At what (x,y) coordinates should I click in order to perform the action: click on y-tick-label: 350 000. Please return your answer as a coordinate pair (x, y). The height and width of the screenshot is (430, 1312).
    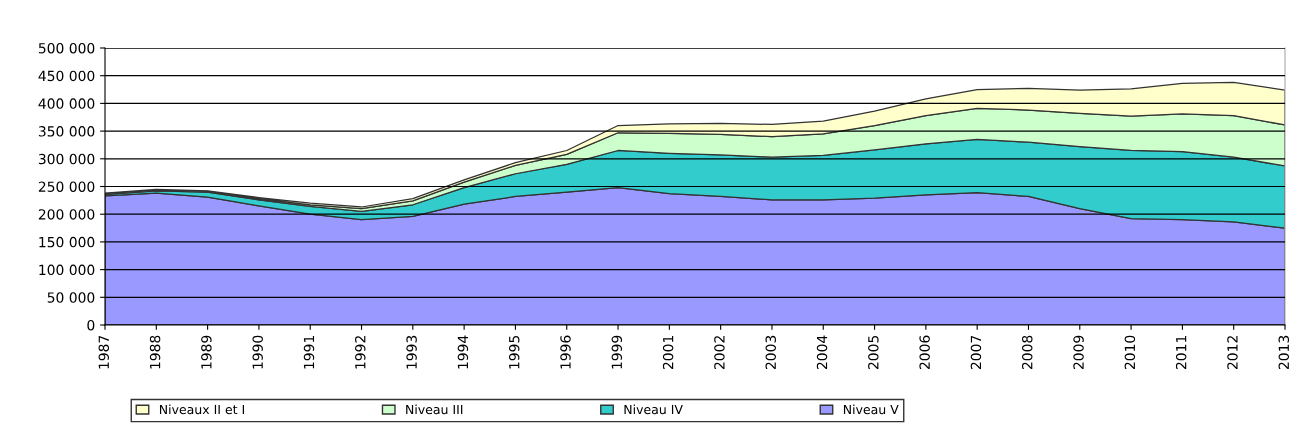
    Looking at the image, I should click on (66, 131).